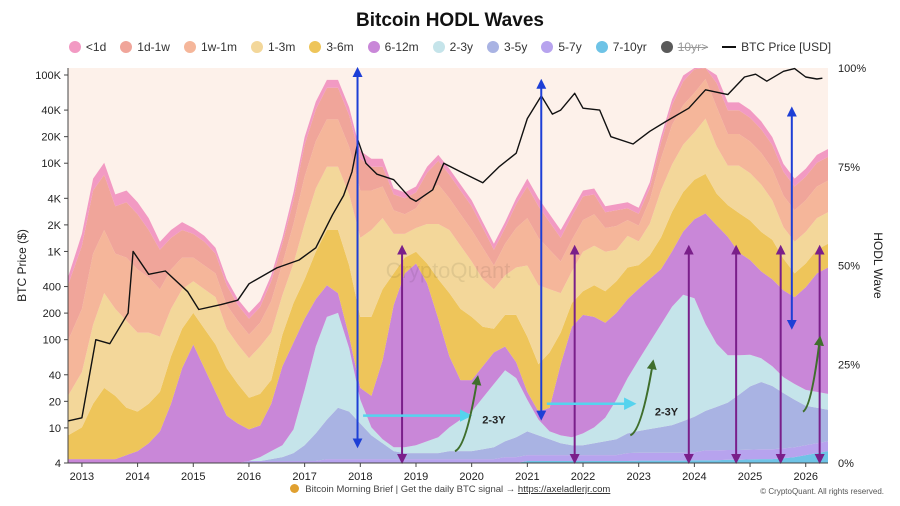 The height and width of the screenshot is (506, 900). Describe the element at coordinates (849, 168) in the screenshot. I see `right-axis-tick-label: 75%` at that location.